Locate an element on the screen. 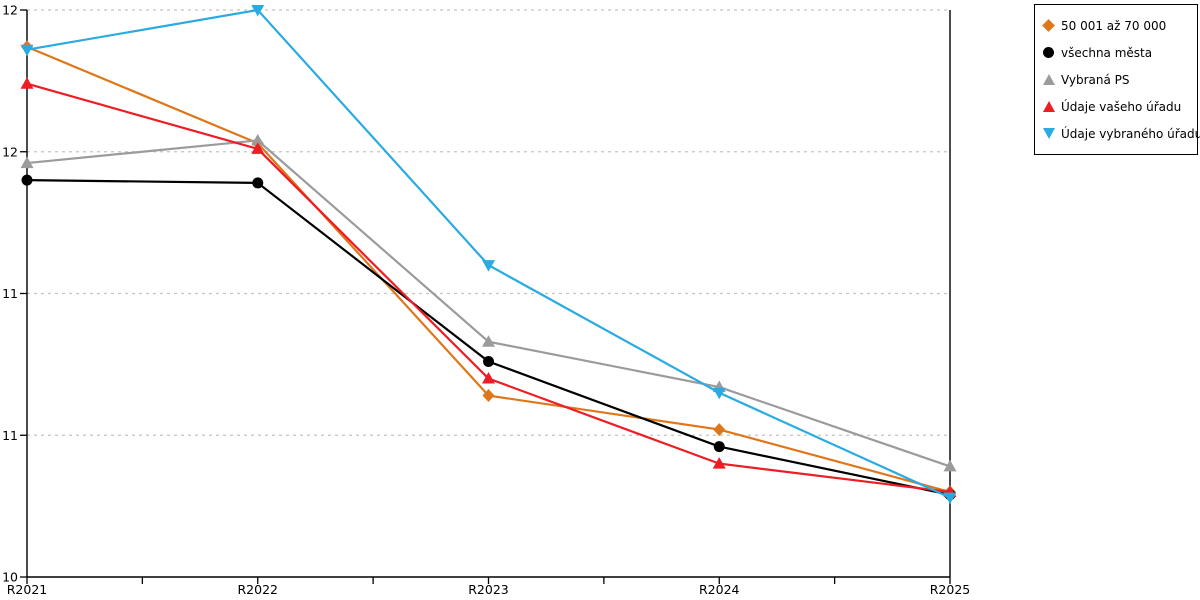  legend-item: všechna města is located at coordinates (1117, 52).